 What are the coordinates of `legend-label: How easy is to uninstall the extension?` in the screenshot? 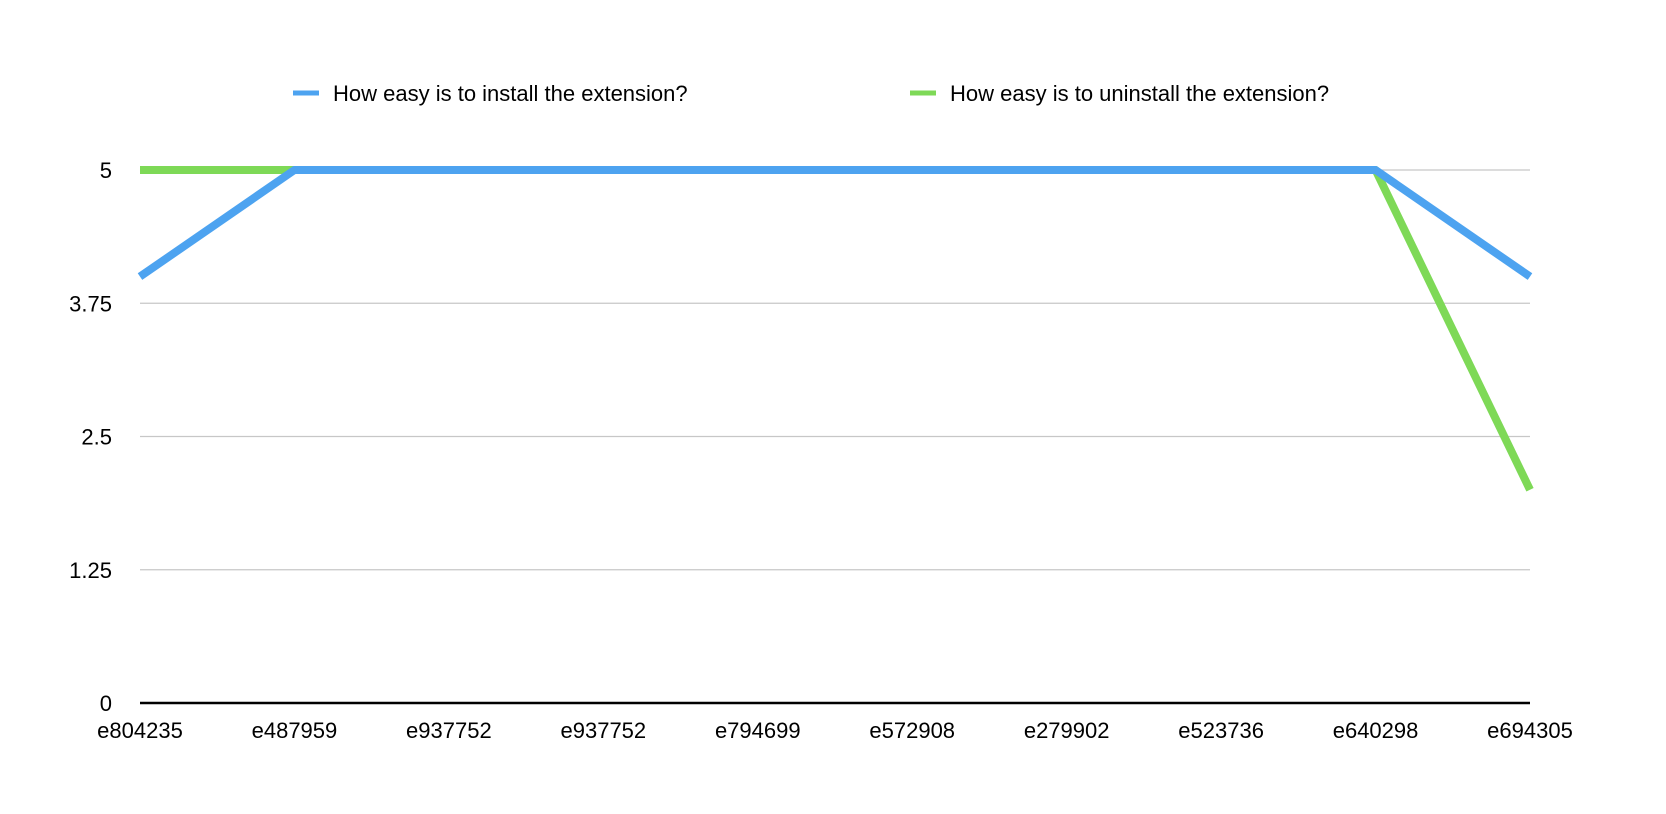 It's located at (1139, 93).